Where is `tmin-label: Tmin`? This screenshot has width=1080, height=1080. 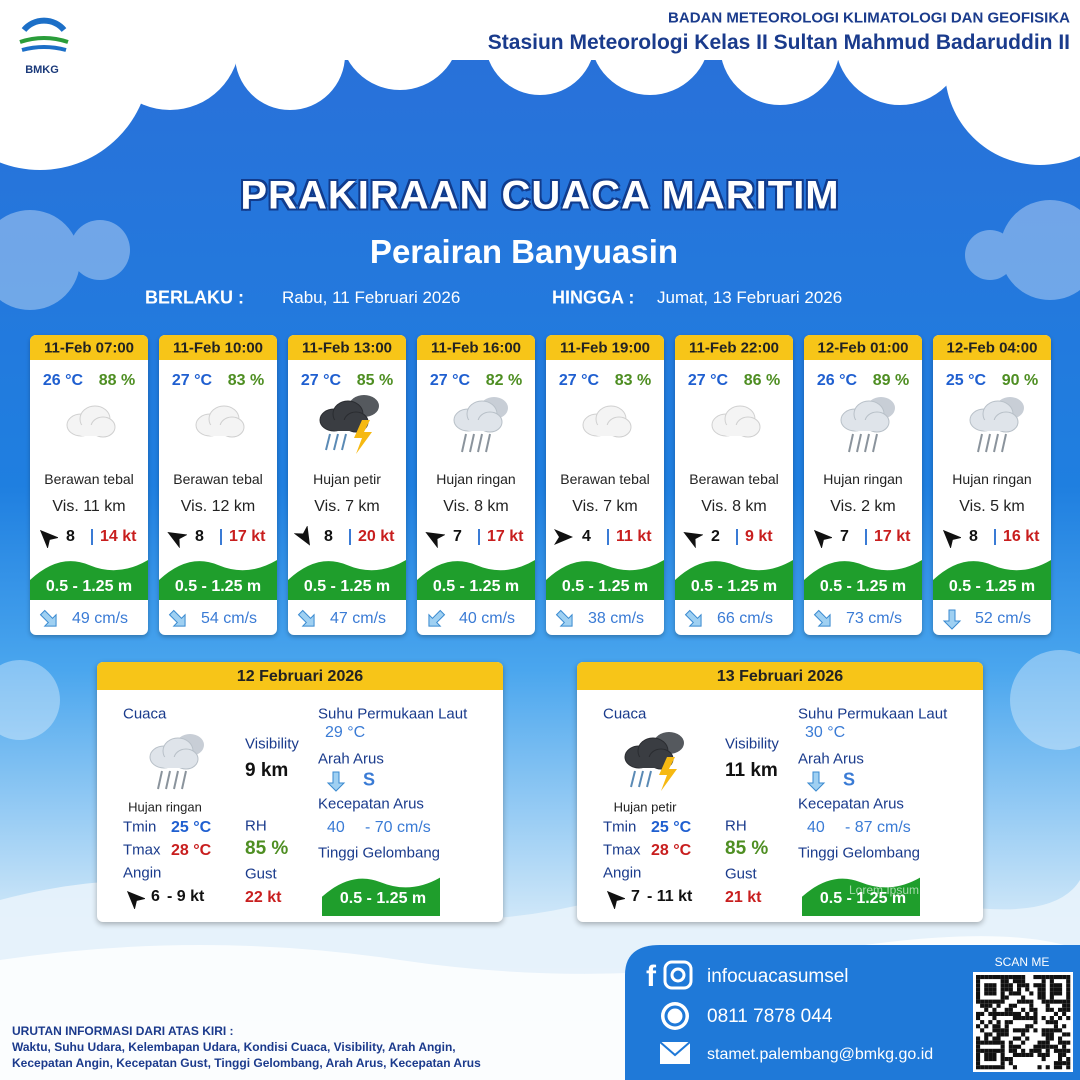 tmin-label: Tmin is located at coordinates (620, 827).